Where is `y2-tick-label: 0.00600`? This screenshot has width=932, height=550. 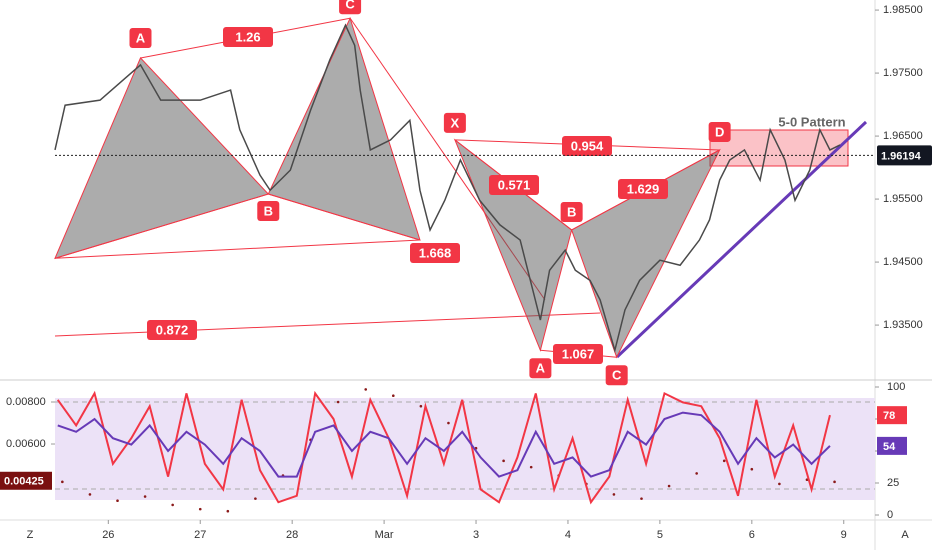 y2-tick-label: 0.00600 is located at coordinates (26, 444).